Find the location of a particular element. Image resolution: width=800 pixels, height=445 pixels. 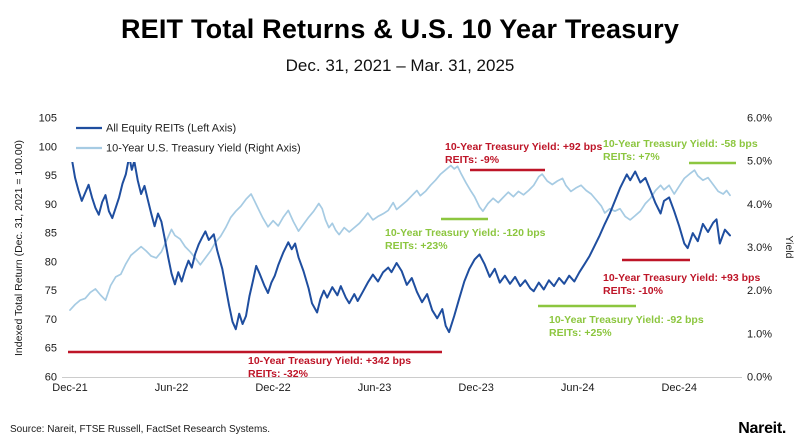

legend-label: All Equity REITs (Left Axis) is located at coordinates (171, 129).